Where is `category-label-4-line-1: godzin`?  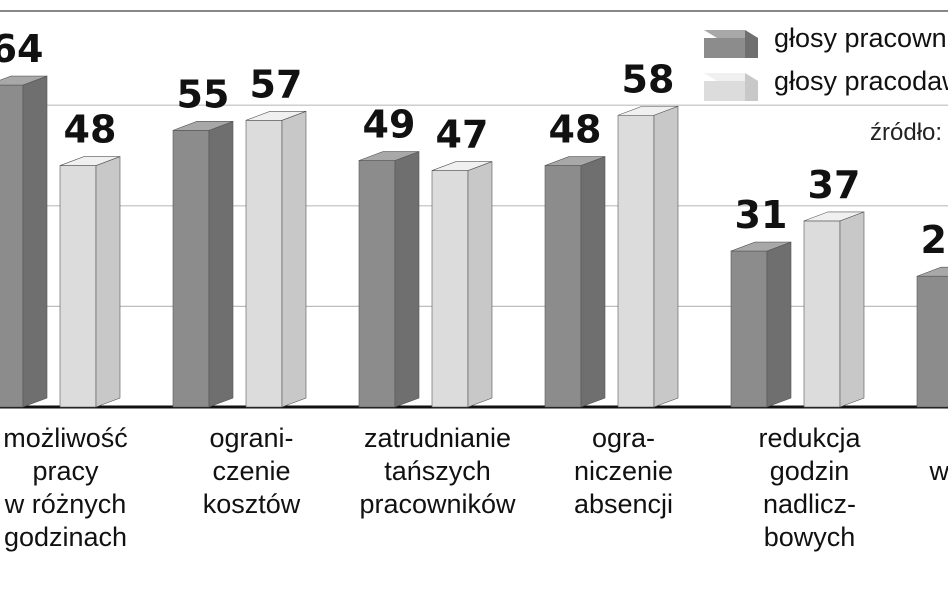
category-label-4-line-1: godzin is located at coordinates (810, 471).